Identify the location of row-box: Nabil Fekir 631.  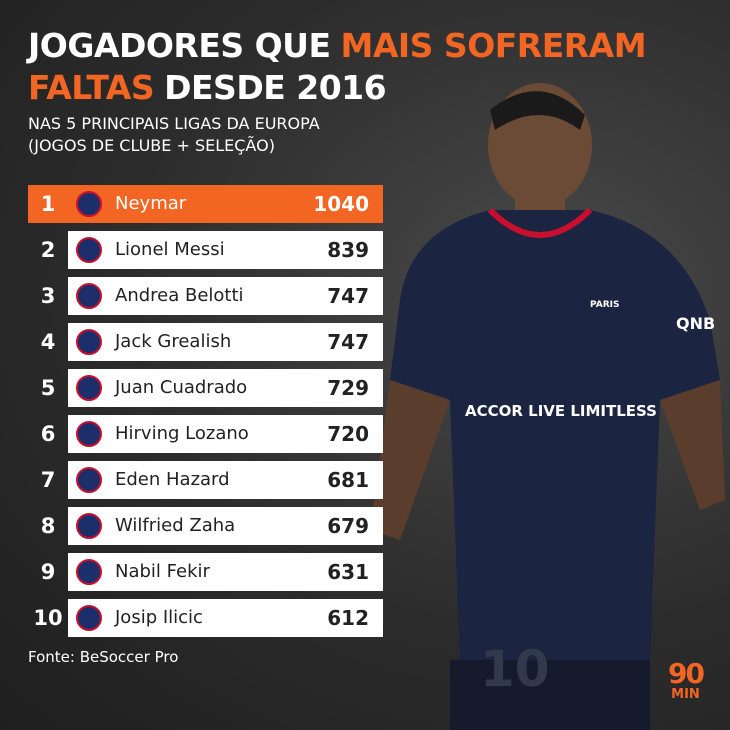
(225, 572).